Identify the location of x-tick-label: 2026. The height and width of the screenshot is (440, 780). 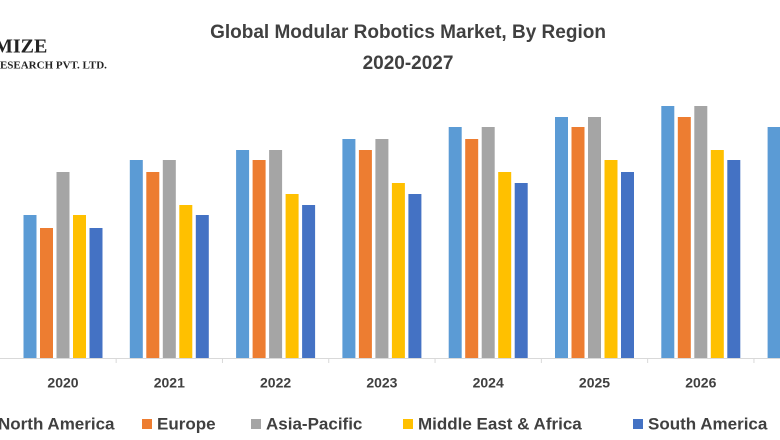
(700, 383).